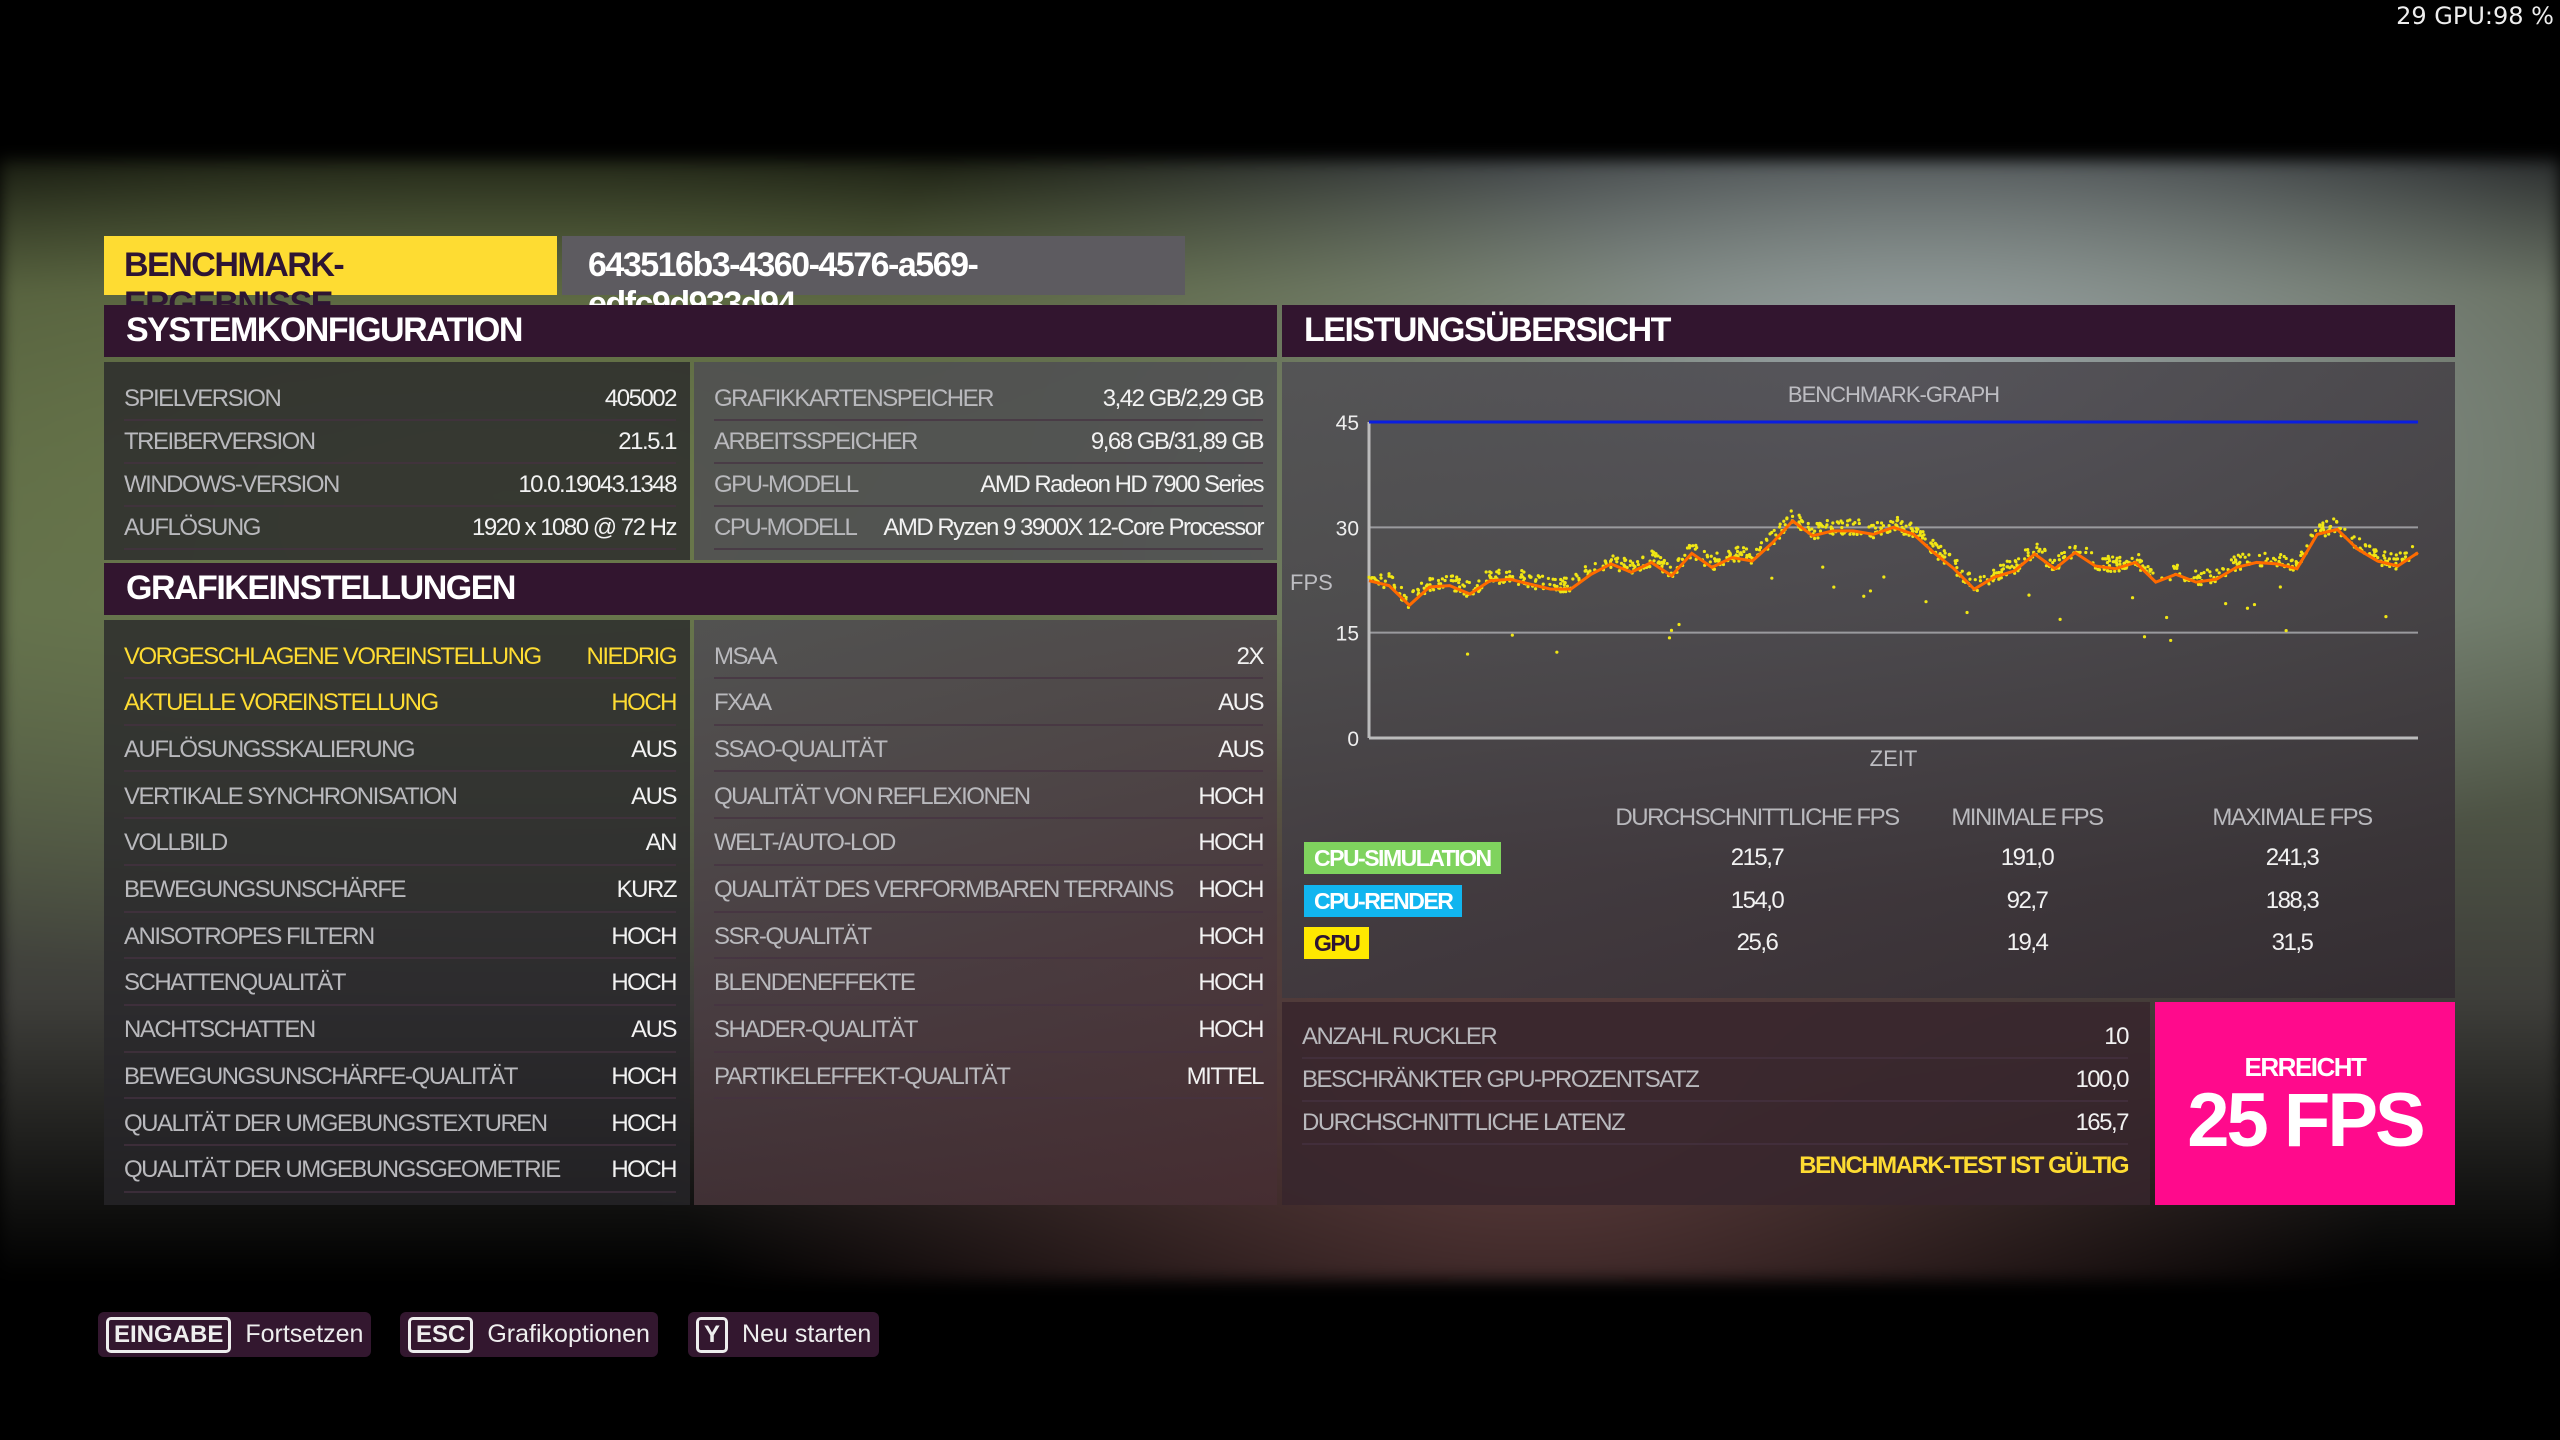  What do you see at coordinates (1715, 1037) in the screenshot?
I see `stat-row: ANZAHL RUCKLER 10` at bounding box center [1715, 1037].